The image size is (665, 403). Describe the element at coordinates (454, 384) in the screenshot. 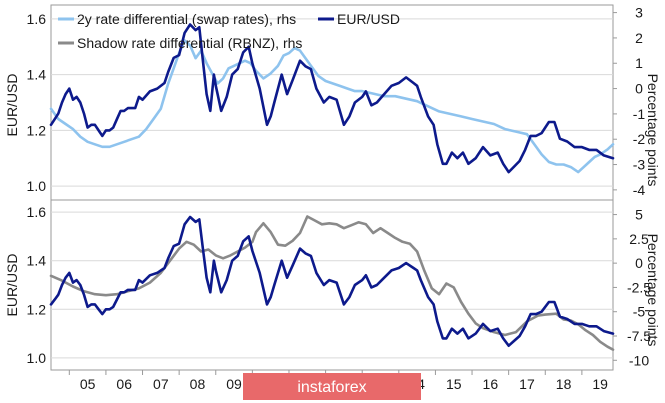

I see `x-tick-label: 15` at that location.